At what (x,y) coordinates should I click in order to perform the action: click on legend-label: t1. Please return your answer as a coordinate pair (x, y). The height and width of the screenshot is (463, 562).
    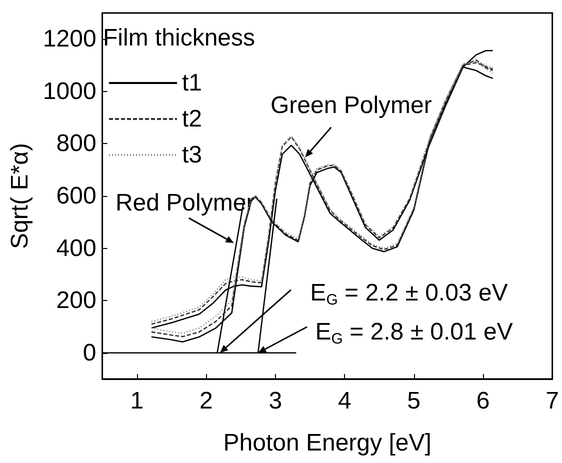
    Looking at the image, I should click on (192, 83).